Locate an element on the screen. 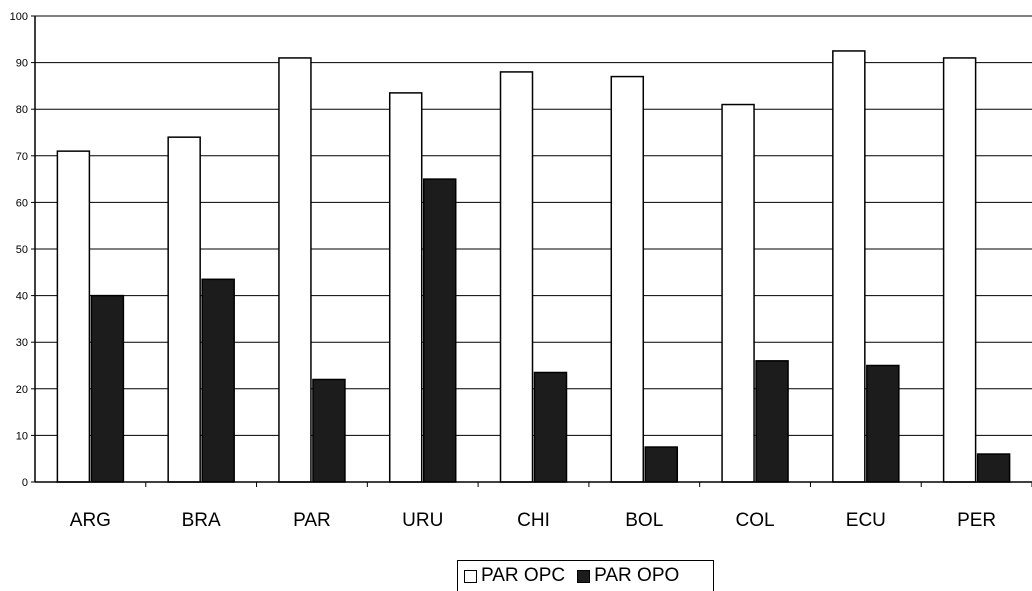 The image size is (1032, 591). x-category-label: CHI is located at coordinates (533, 520).